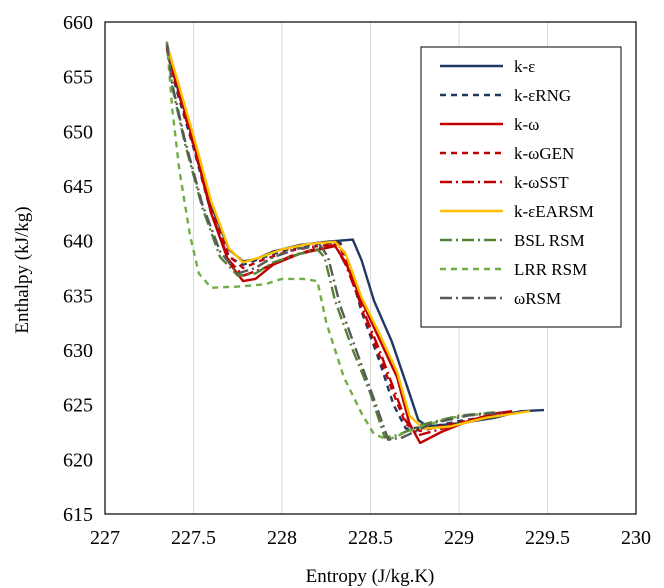  I want to click on y-tick-label: 625, so click(78, 406).